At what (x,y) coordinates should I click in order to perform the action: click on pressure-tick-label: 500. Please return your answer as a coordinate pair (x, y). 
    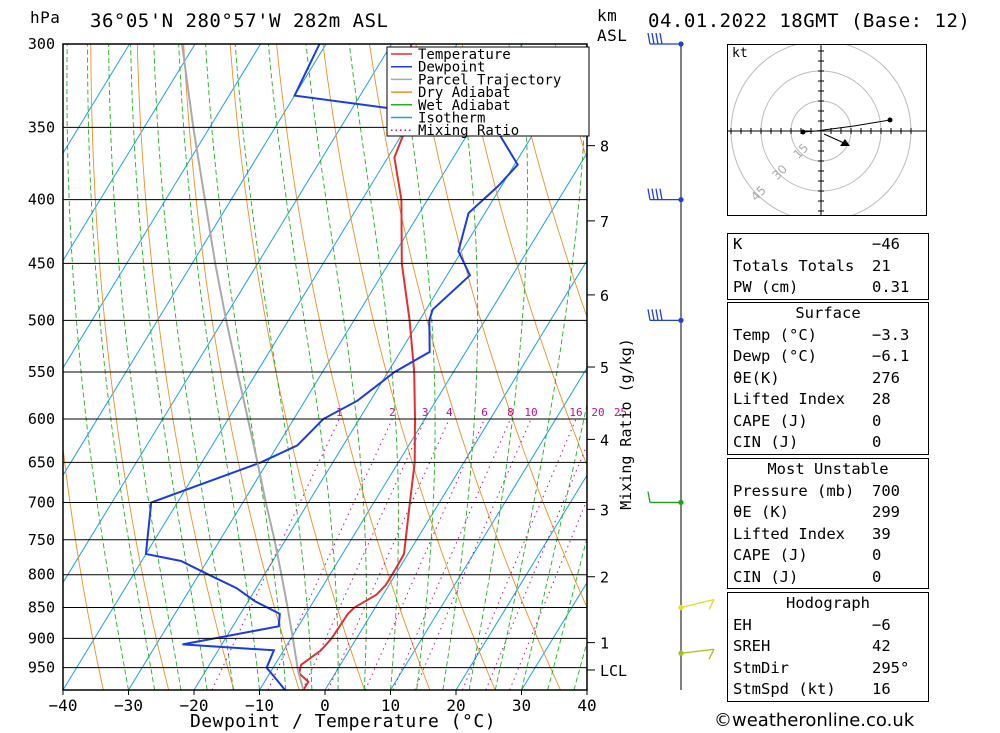
    Looking at the image, I should click on (41, 320).